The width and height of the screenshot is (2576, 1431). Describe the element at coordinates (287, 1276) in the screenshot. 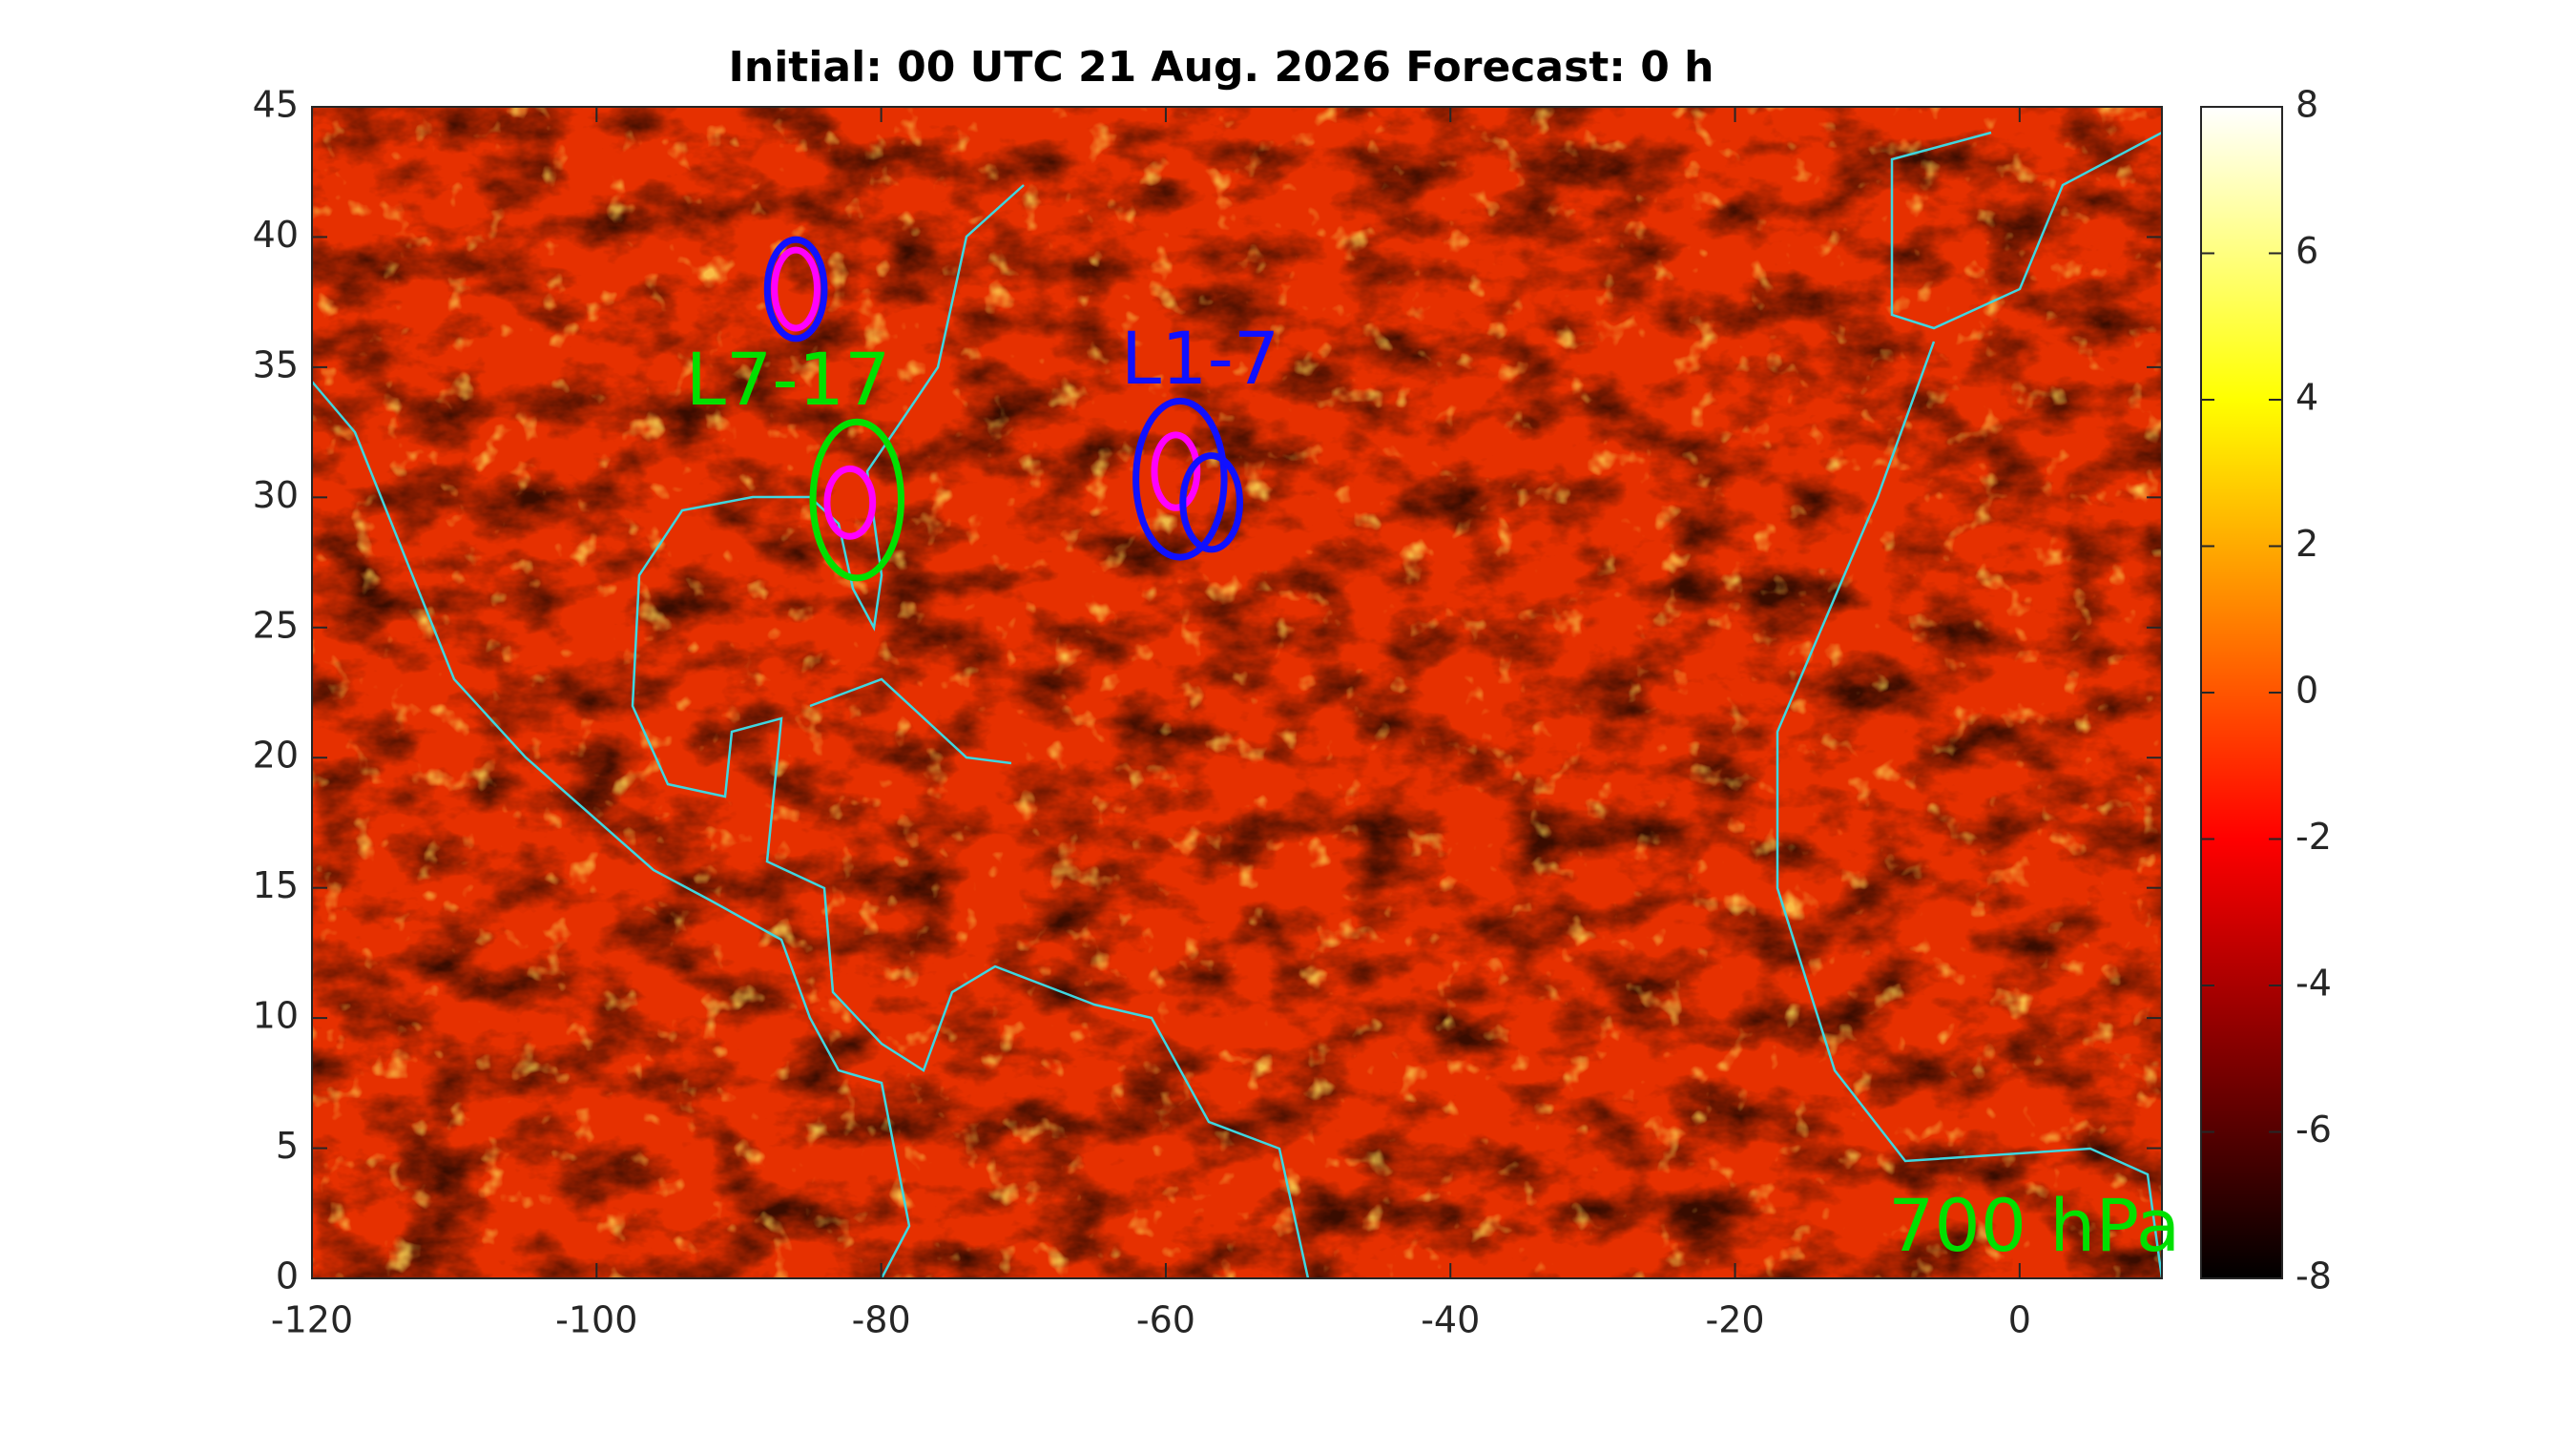

I see `y-tick-label: 0` at that location.